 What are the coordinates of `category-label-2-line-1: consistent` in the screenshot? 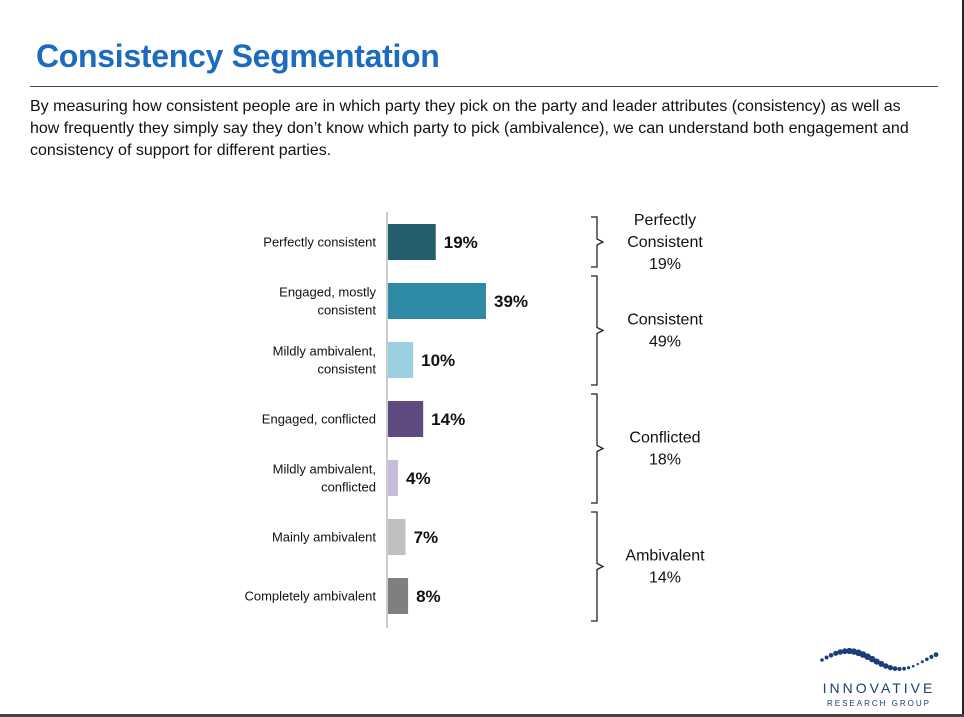 It's located at (346, 369).